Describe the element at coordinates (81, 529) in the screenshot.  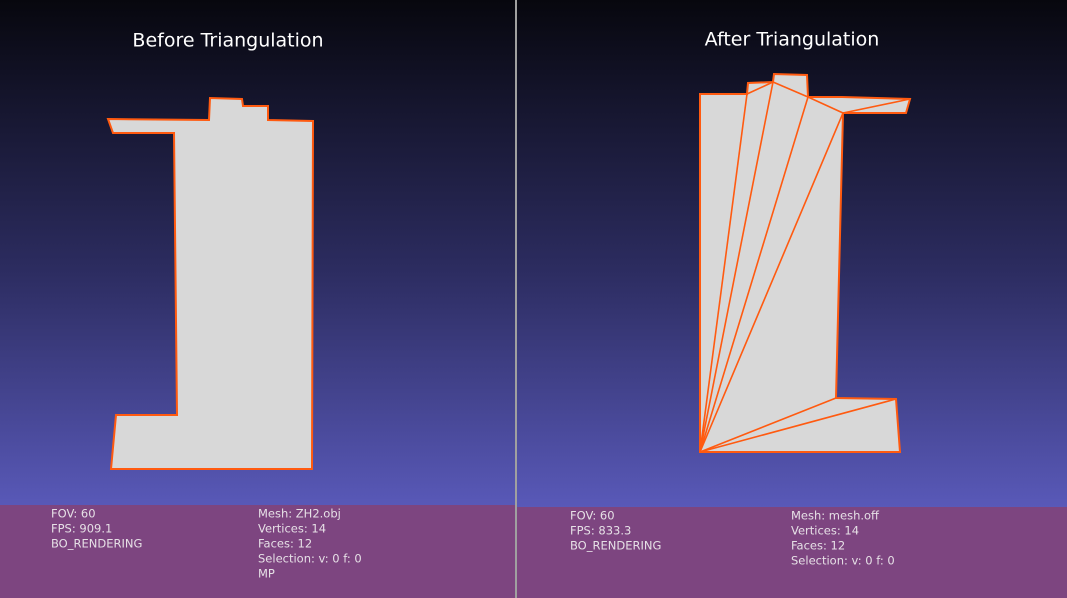
I see `info-line: FPS: 909.1` at that location.